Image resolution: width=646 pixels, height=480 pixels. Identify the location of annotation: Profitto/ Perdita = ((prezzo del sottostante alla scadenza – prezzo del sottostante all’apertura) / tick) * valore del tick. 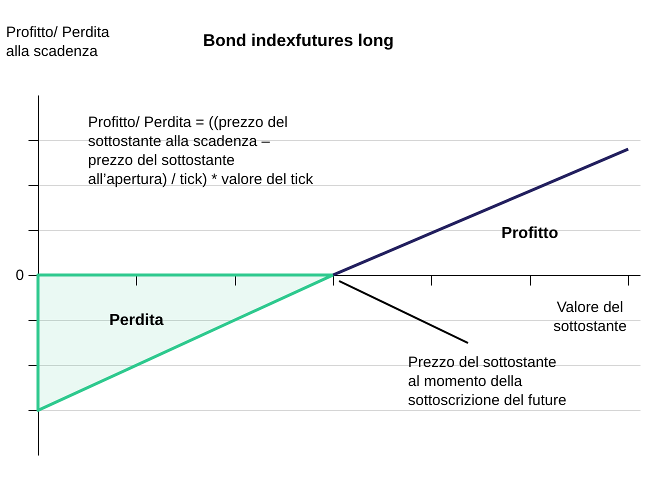
(201, 151).